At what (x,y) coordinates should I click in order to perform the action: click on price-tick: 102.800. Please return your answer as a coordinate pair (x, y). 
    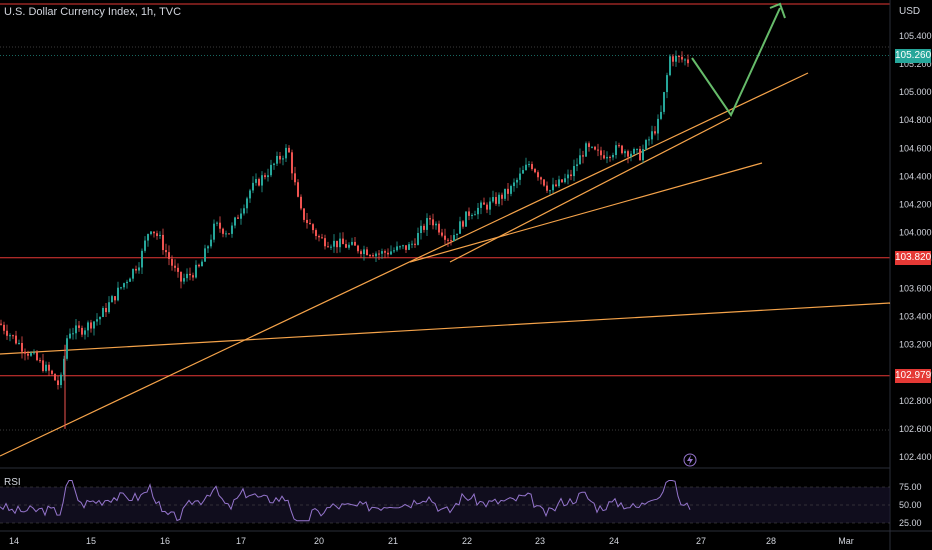
    Looking at the image, I should click on (915, 401).